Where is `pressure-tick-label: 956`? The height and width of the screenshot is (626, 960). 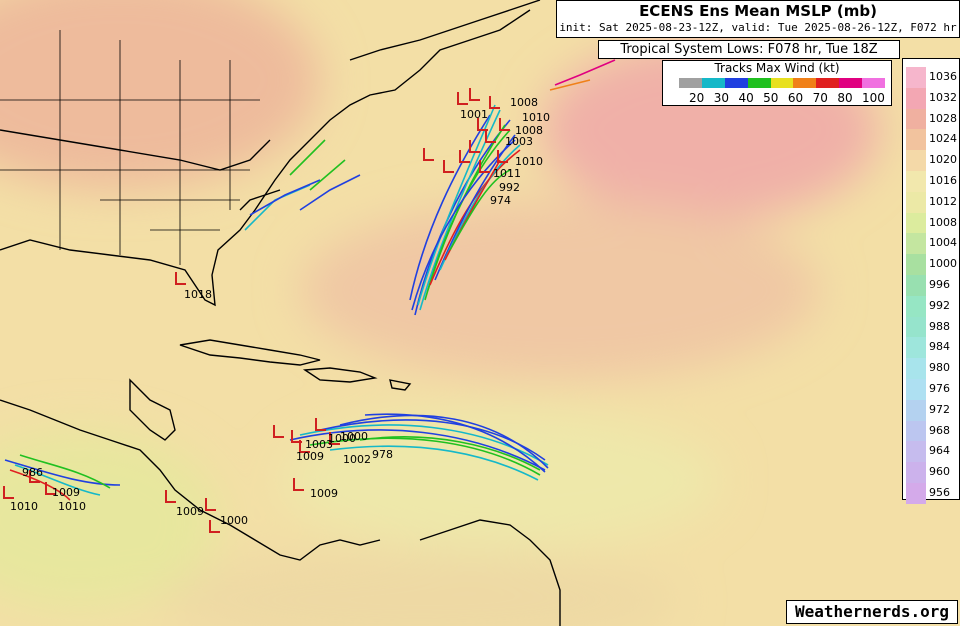
pressure-tick-label: 956 is located at coordinates (939, 492).